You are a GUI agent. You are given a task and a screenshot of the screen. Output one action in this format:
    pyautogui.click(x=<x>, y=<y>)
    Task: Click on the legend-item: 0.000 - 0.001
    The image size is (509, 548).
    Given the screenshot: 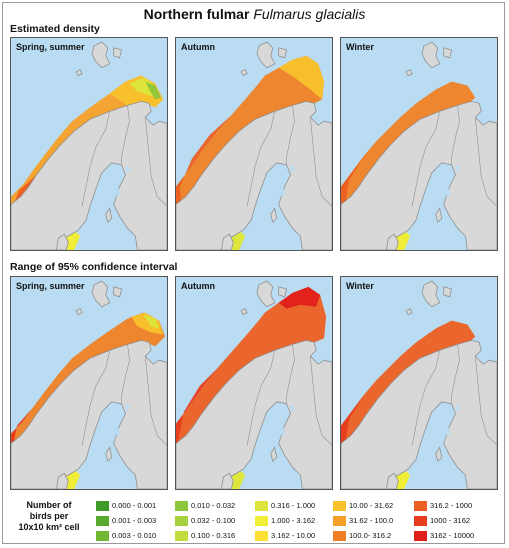 What is the action you would take?
    pyautogui.click(x=126, y=505)
    